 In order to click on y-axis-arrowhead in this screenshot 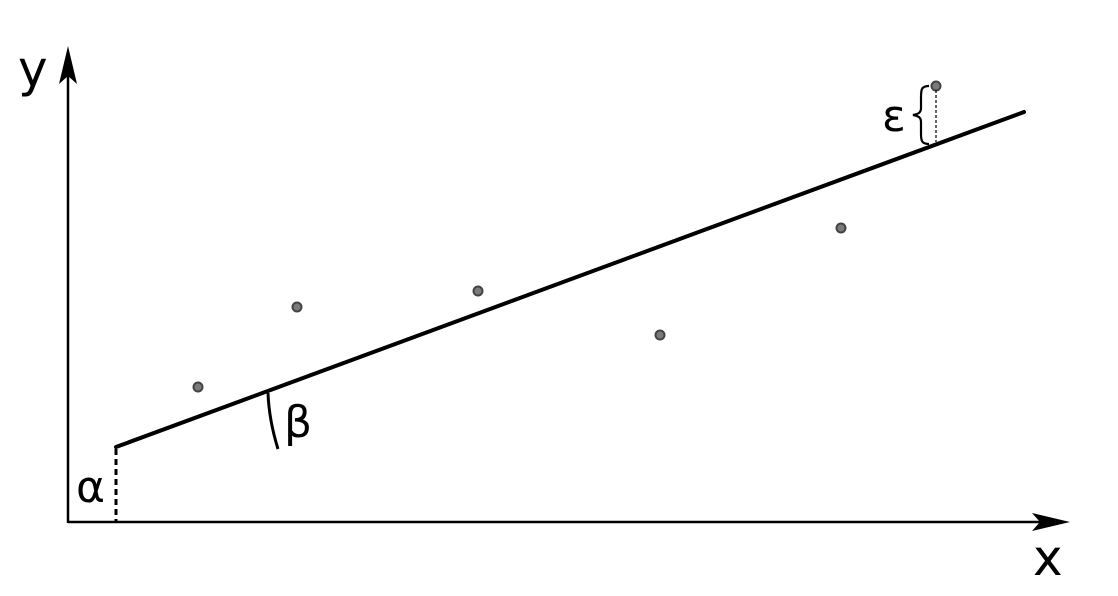, I will do `click(68, 65)`.